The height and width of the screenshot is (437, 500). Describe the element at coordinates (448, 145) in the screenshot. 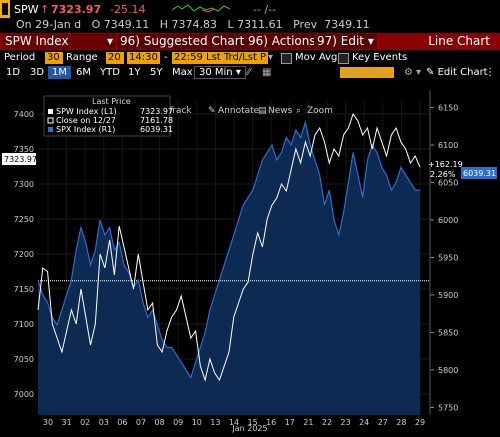

I see `right-tick-label: 6100` at that location.